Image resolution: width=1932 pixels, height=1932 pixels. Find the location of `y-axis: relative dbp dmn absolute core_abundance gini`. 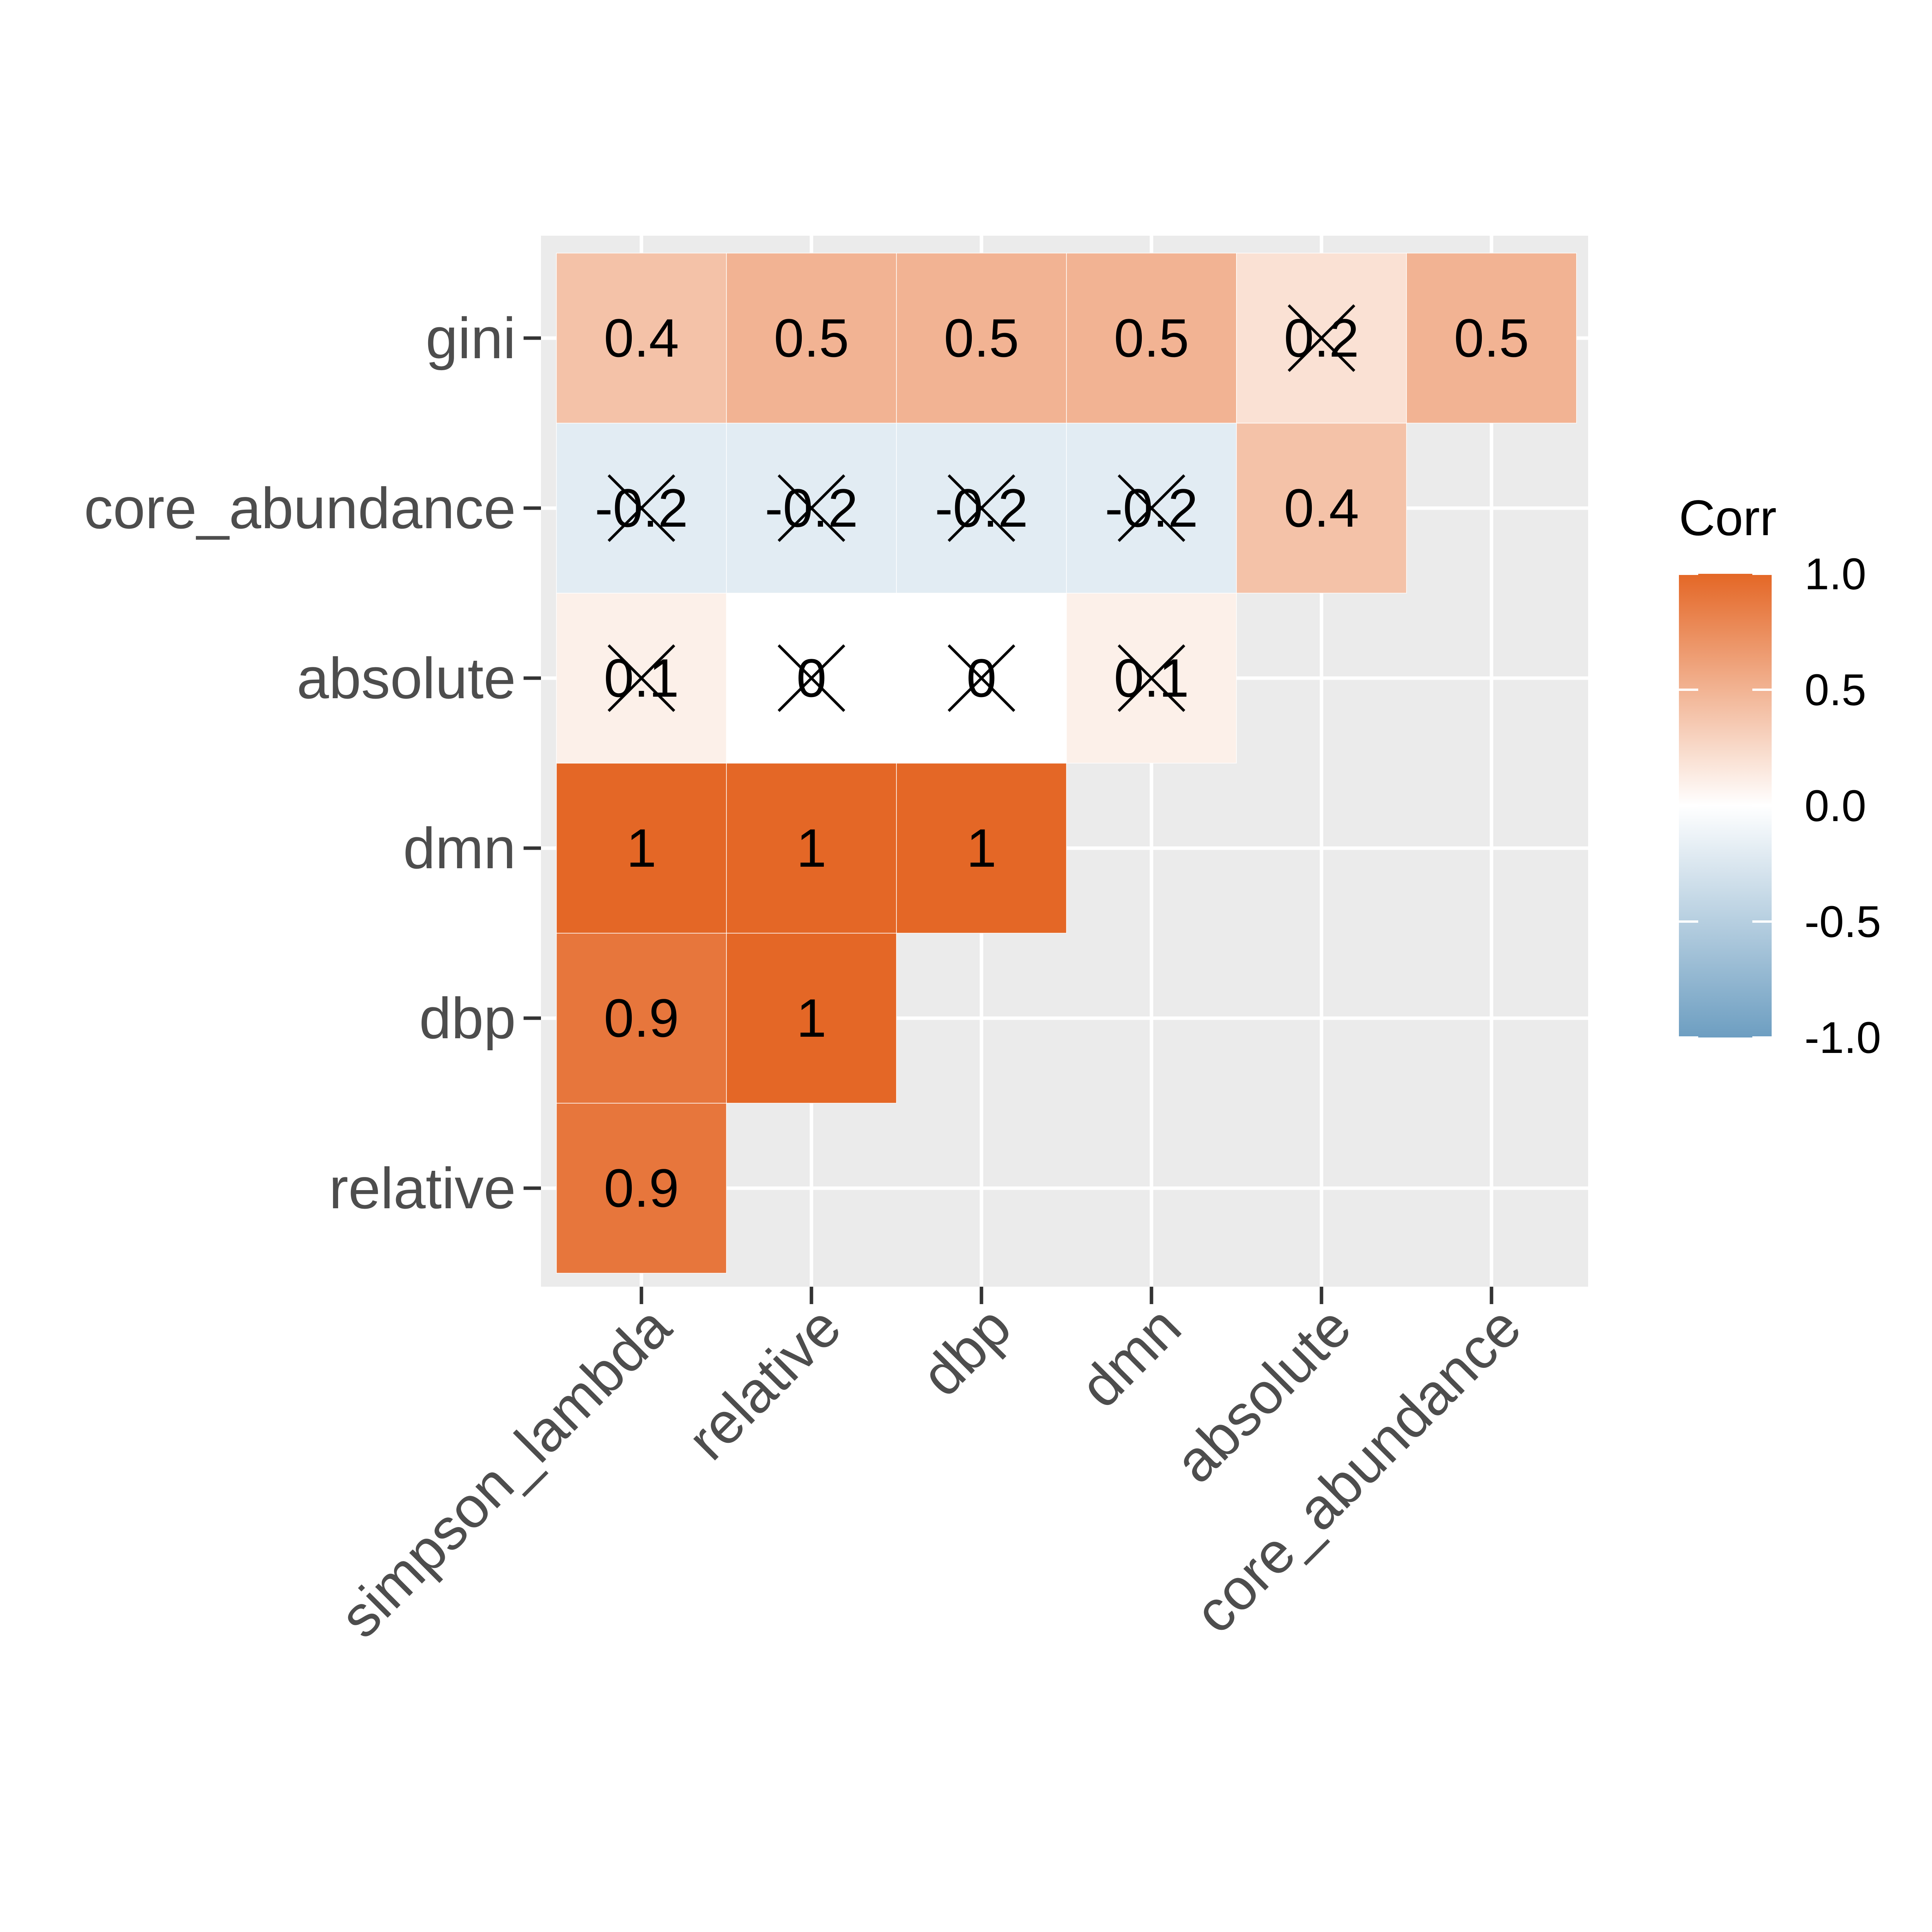

y-axis: relative dbp dmn absolute core_abundance gini is located at coordinates (312, 763).